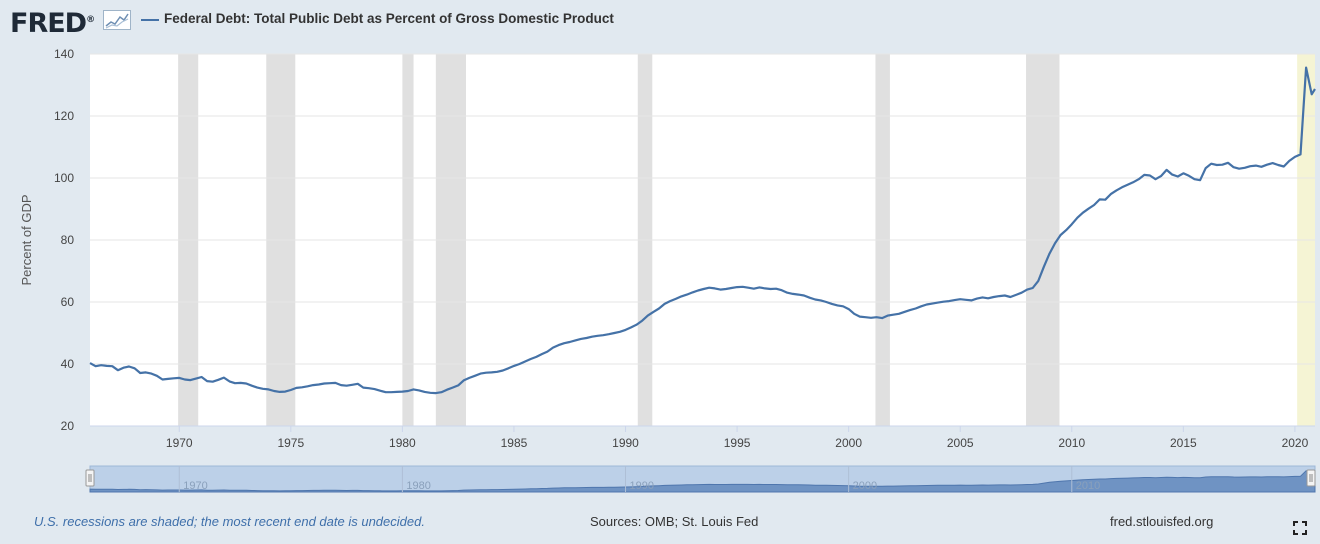 Image resolution: width=1320 pixels, height=544 pixels. What do you see at coordinates (64, 116) in the screenshot?
I see `y-tick-label: 120` at bounding box center [64, 116].